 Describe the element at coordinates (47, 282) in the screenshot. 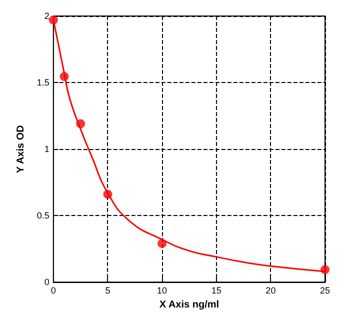

I see `y-tick-label: 0` at that location.